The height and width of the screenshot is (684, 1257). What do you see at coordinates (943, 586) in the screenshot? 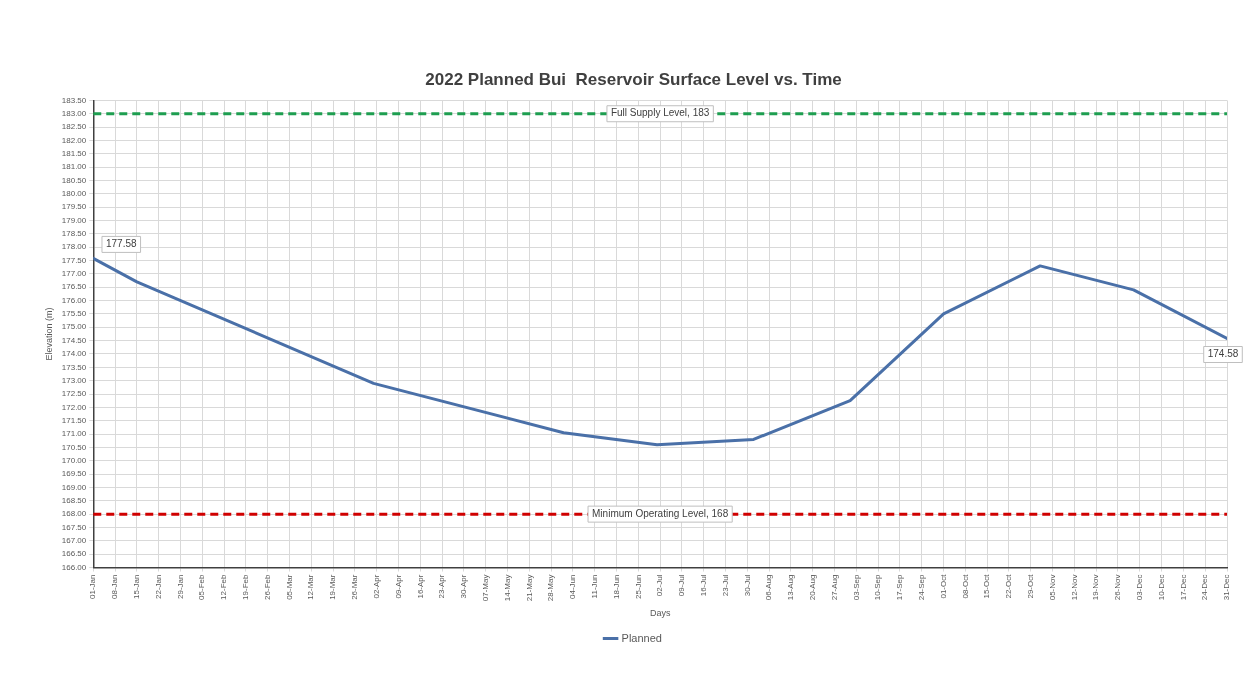
I see `x-tick-label: 01-Oct` at bounding box center [943, 586].